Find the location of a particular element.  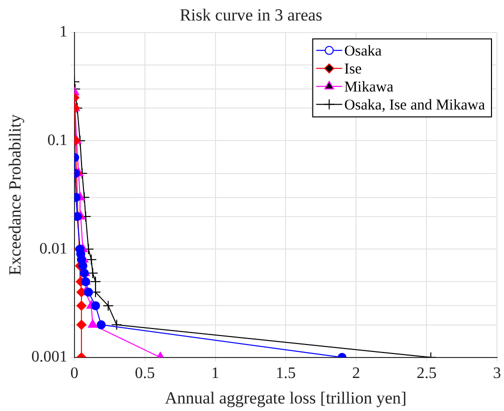

x-tick-label: 2.5 is located at coordinates (426, 373).